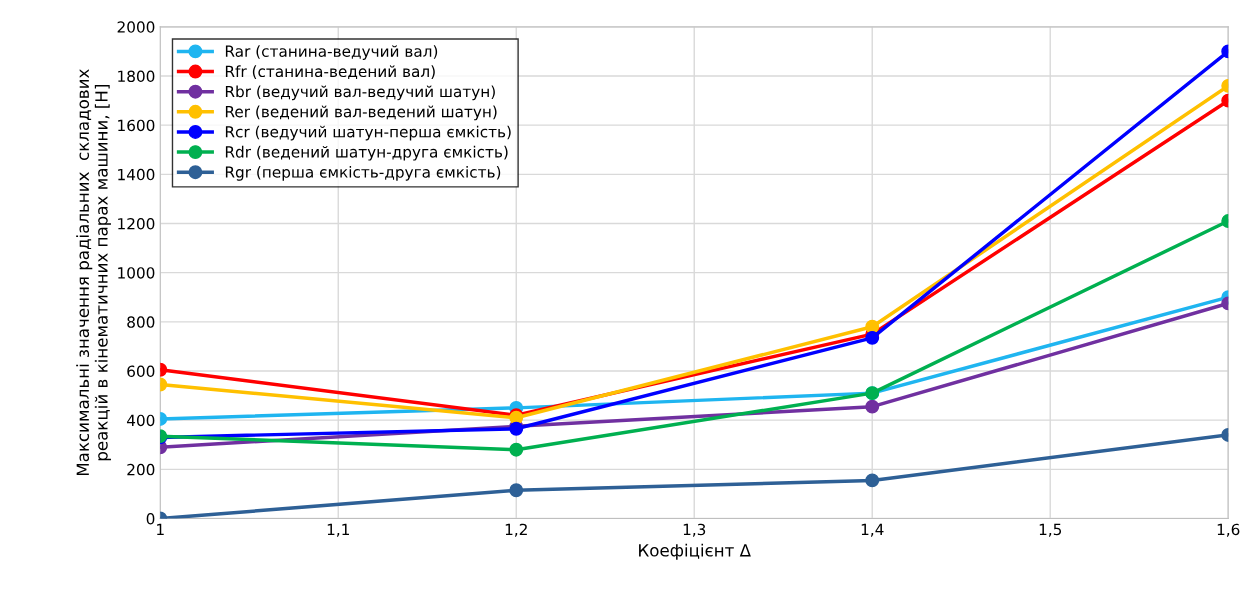  I want to click on y-tick-label: 1000, so click(136, 273).